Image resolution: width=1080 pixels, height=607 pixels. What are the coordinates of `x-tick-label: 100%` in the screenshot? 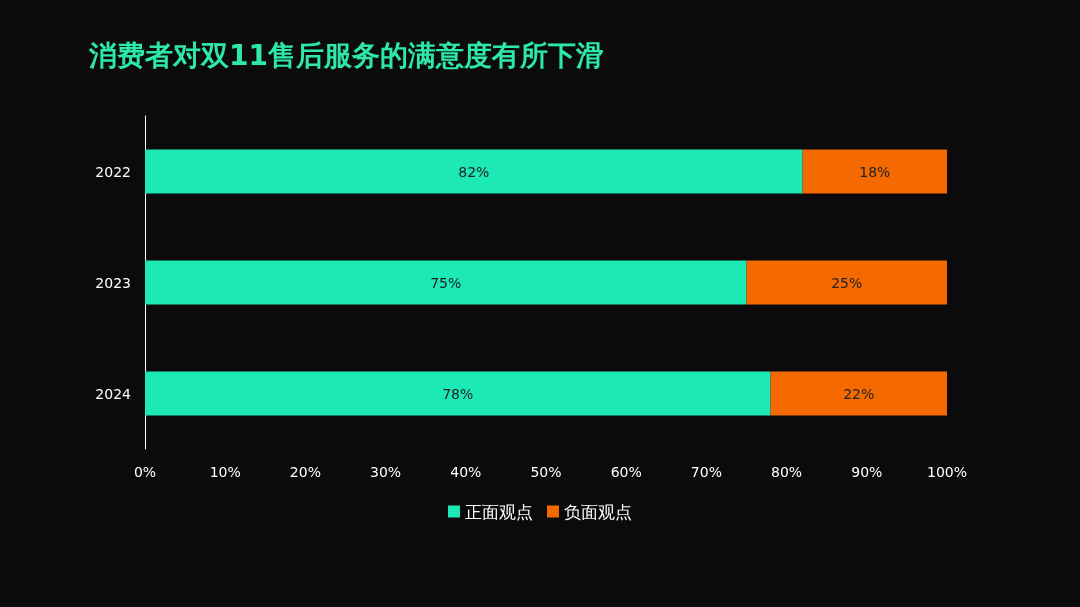 It's located at (947, 472).